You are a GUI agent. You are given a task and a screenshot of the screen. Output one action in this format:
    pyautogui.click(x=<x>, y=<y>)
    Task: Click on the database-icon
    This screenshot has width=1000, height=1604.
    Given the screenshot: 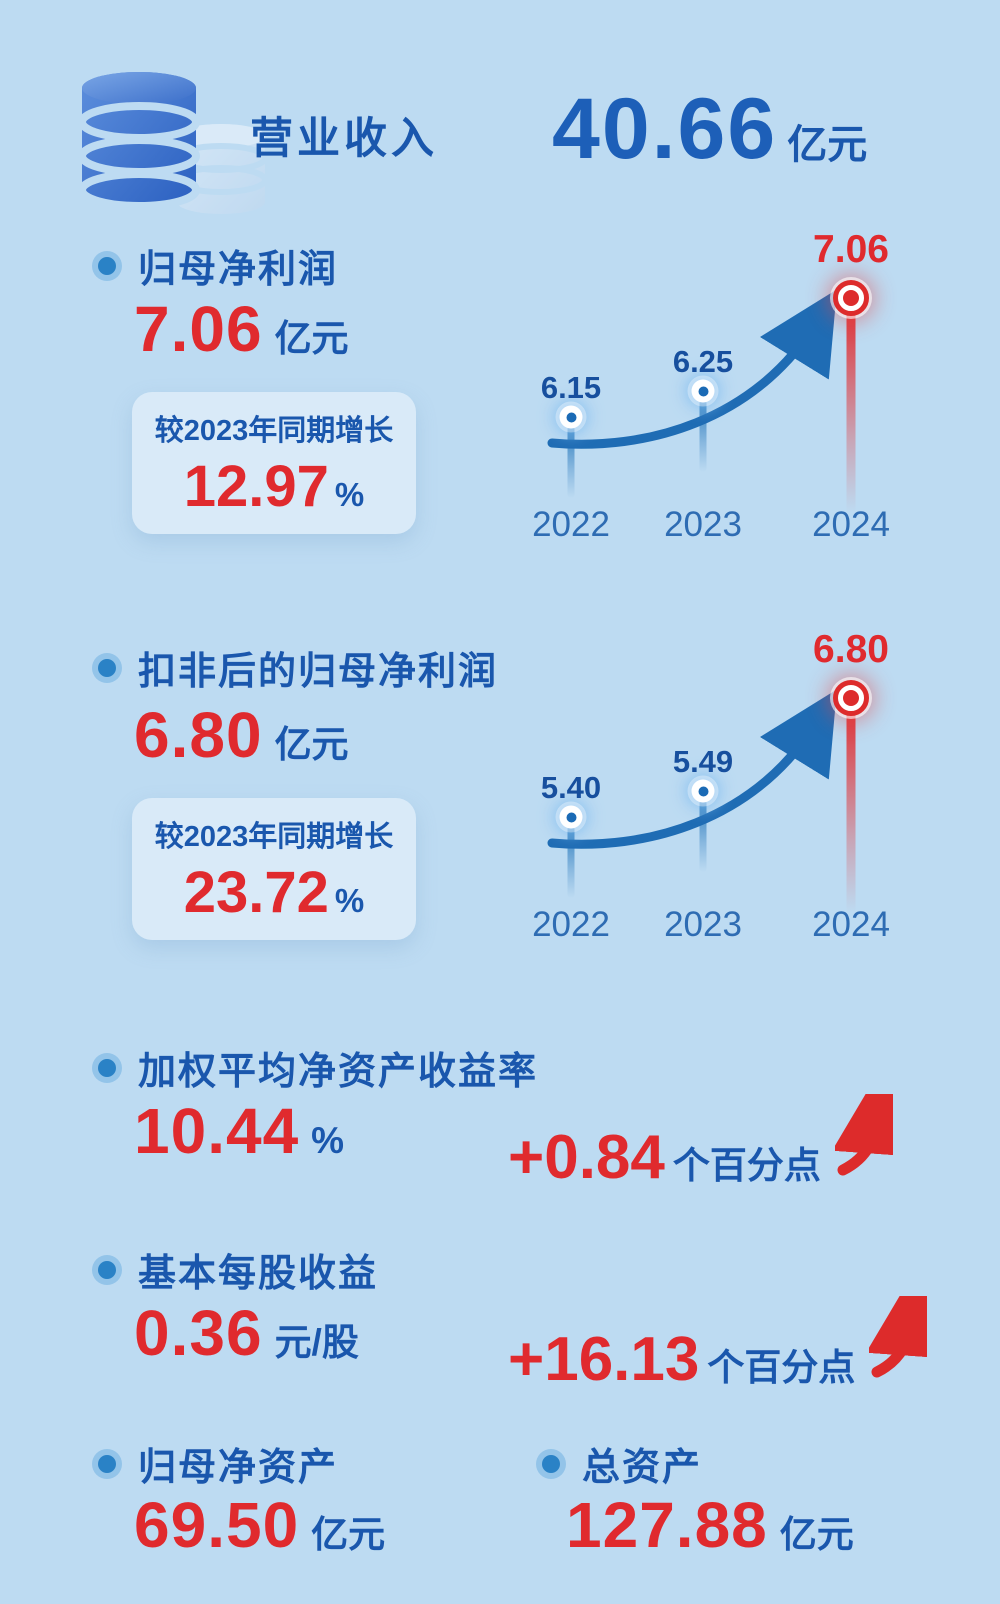 What is the action you would take?
    pyautogui.click(x=173, y=143)
    